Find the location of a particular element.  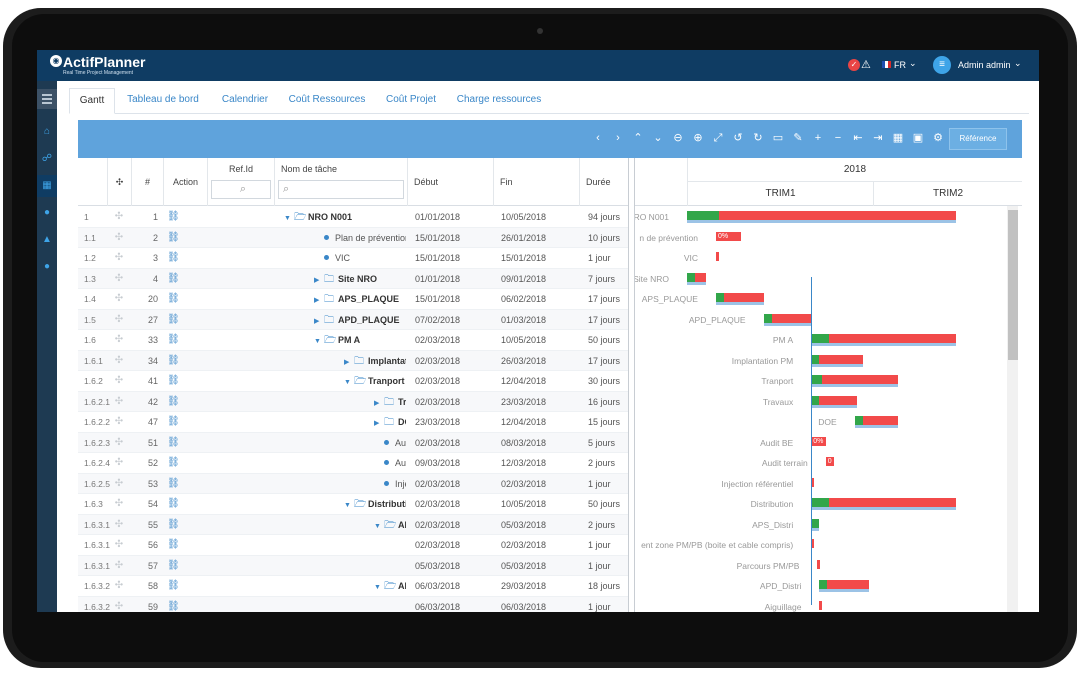

task-name: ▶ 🗀 APS_PLAQUE is located at coordinates (340, 299).